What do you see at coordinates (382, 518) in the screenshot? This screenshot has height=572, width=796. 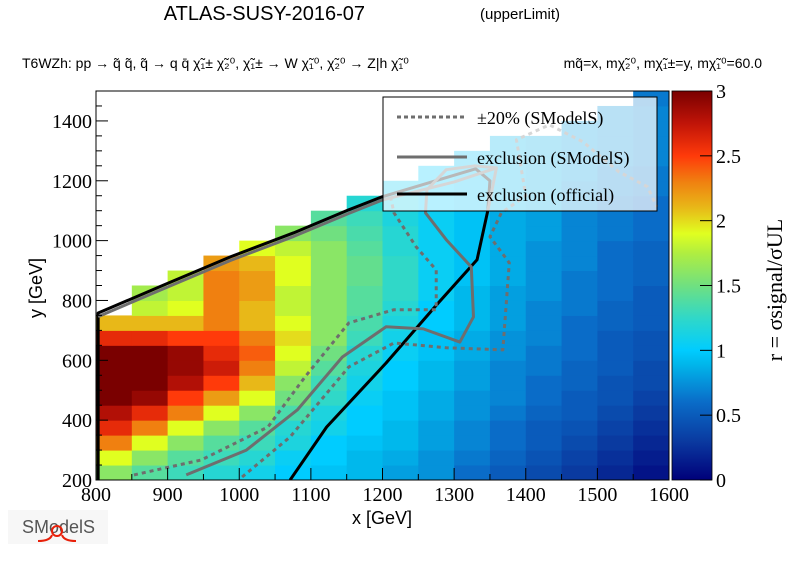 I see `x-axis-label: x [GeV]` at bounding box center [382, 518].